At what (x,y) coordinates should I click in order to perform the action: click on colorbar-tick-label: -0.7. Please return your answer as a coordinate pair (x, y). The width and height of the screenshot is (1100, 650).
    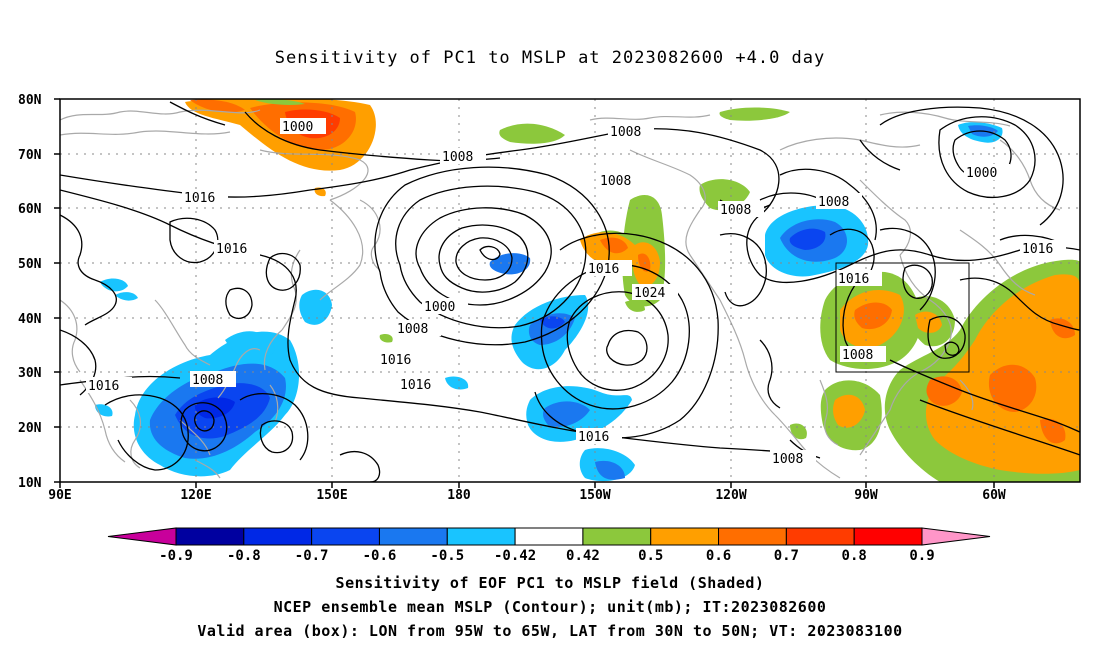
    Looking at the image, I should click on (312, 556).